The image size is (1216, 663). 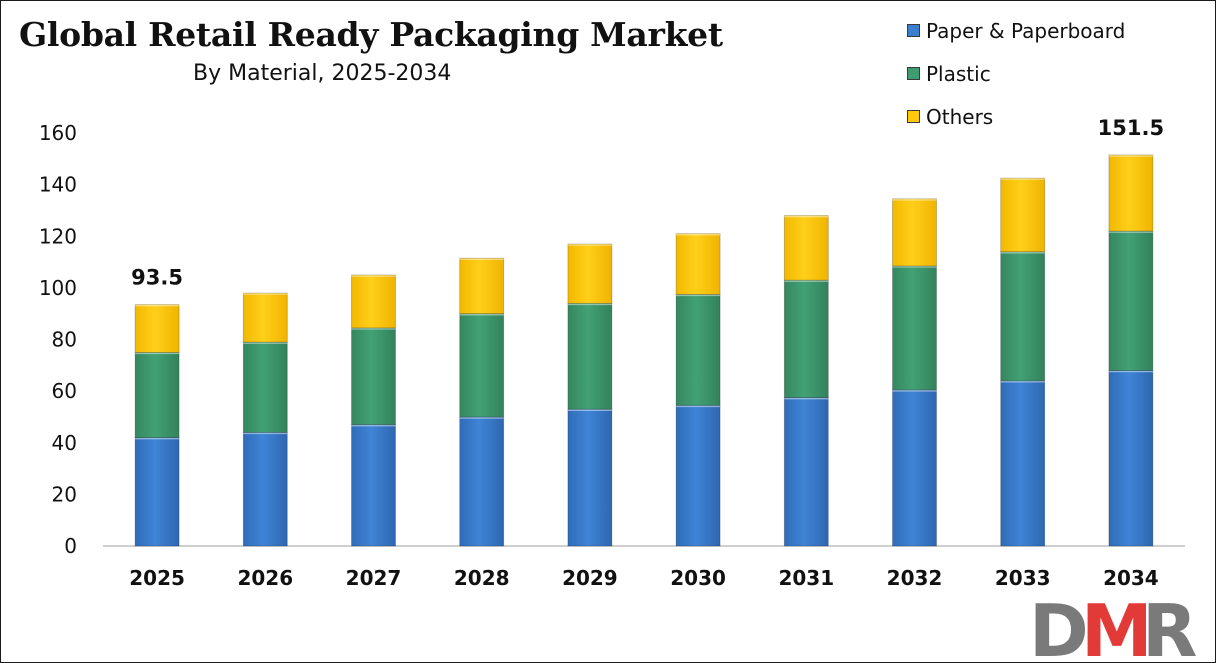 What do you see at coordinates (913, 73) in the screenshot?
I see `legend-swatch-plastic` at bounding box center [913, 73].